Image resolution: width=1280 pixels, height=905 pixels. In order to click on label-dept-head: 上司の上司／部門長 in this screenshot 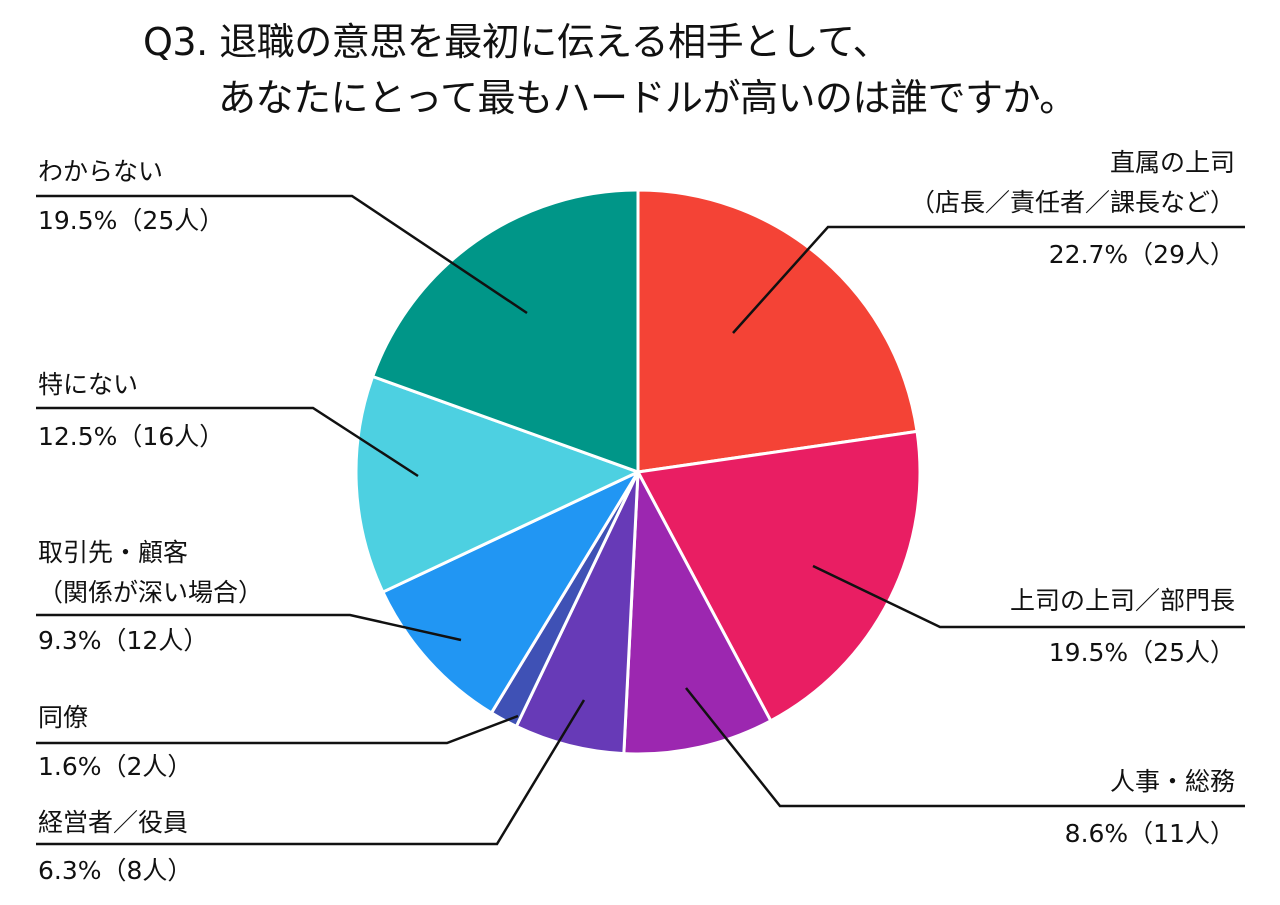, I will do `click(1122, 600)`.